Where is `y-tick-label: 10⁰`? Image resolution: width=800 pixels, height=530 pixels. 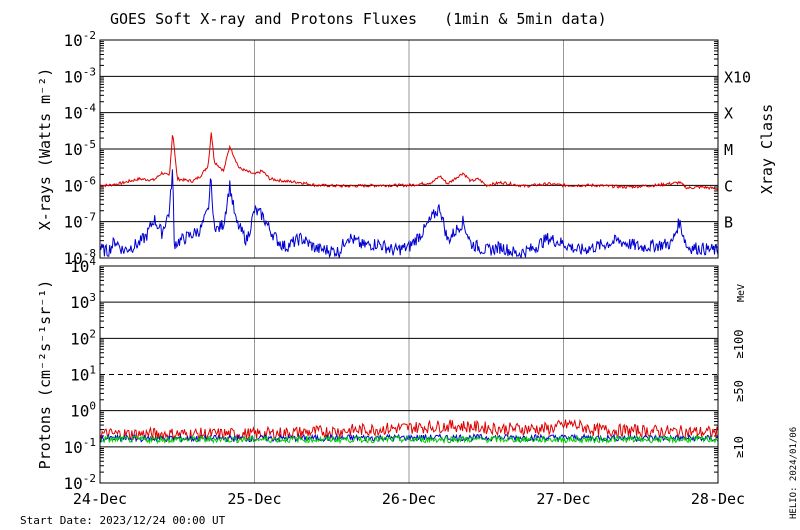
y-tick-label: 10⁰ is located at coordinates (83, 410).